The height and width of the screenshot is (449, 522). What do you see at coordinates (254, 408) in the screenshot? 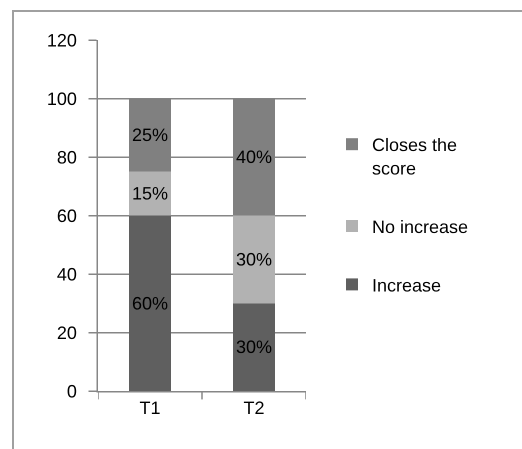
I see `x-tick-label: T2` at bounding box center [254, 408].